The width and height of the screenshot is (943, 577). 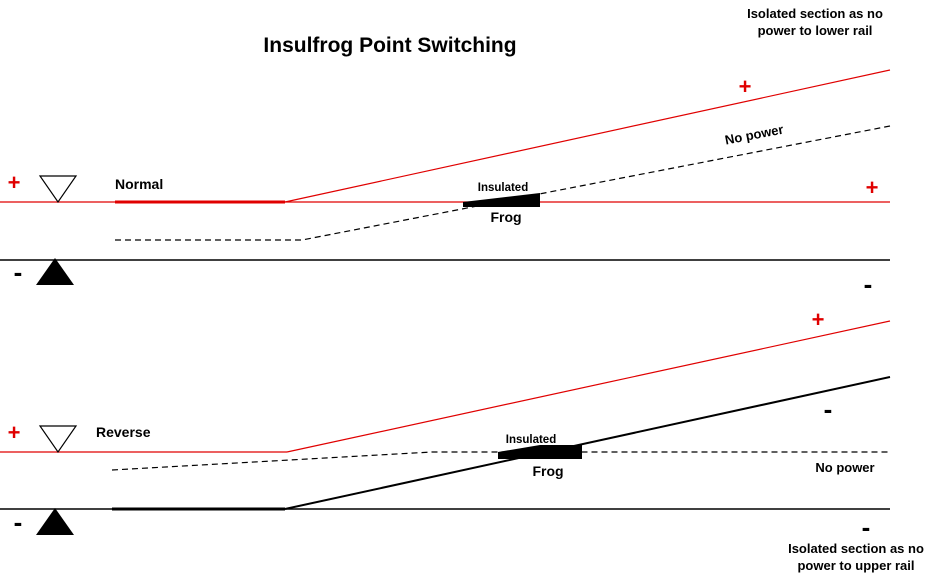 What do you see at coordinates (503, 188) in the screenshot?
I see `normal-insulated-label: Insulated` at bounding box center [503, 188].